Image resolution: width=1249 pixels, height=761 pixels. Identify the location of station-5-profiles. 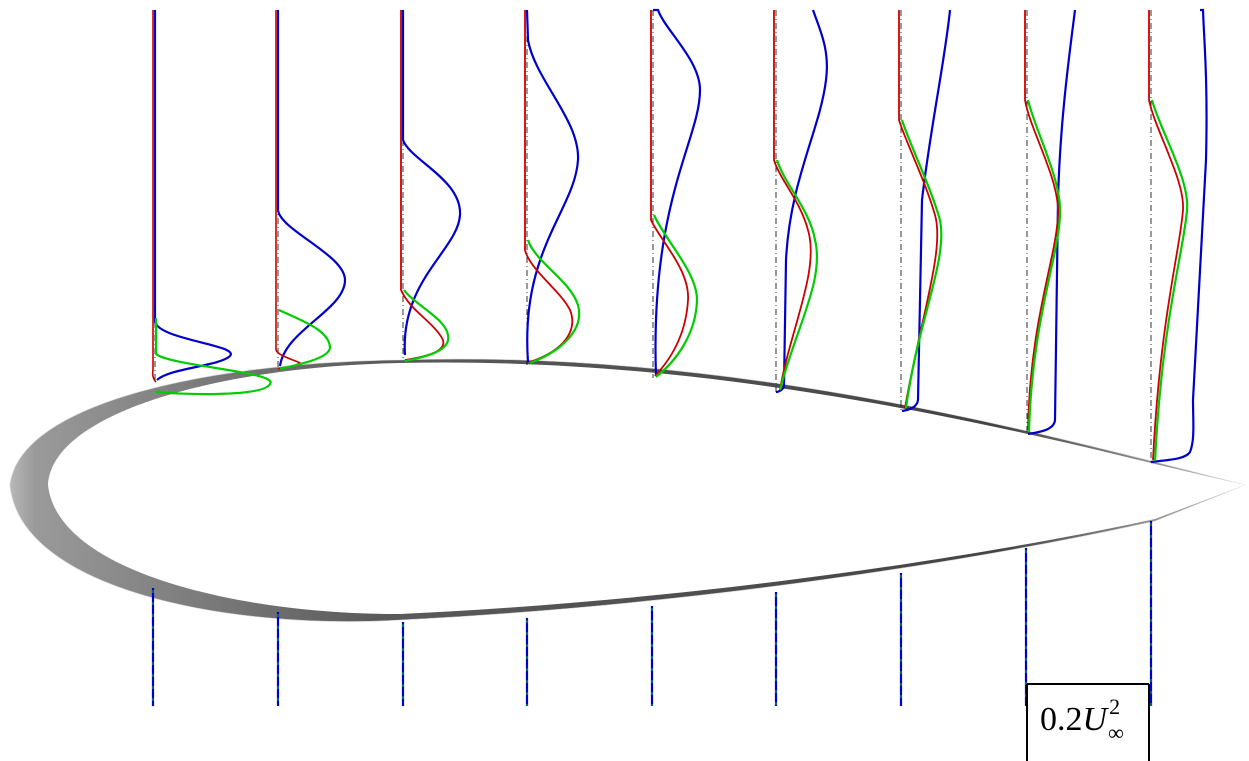
(676, 193).